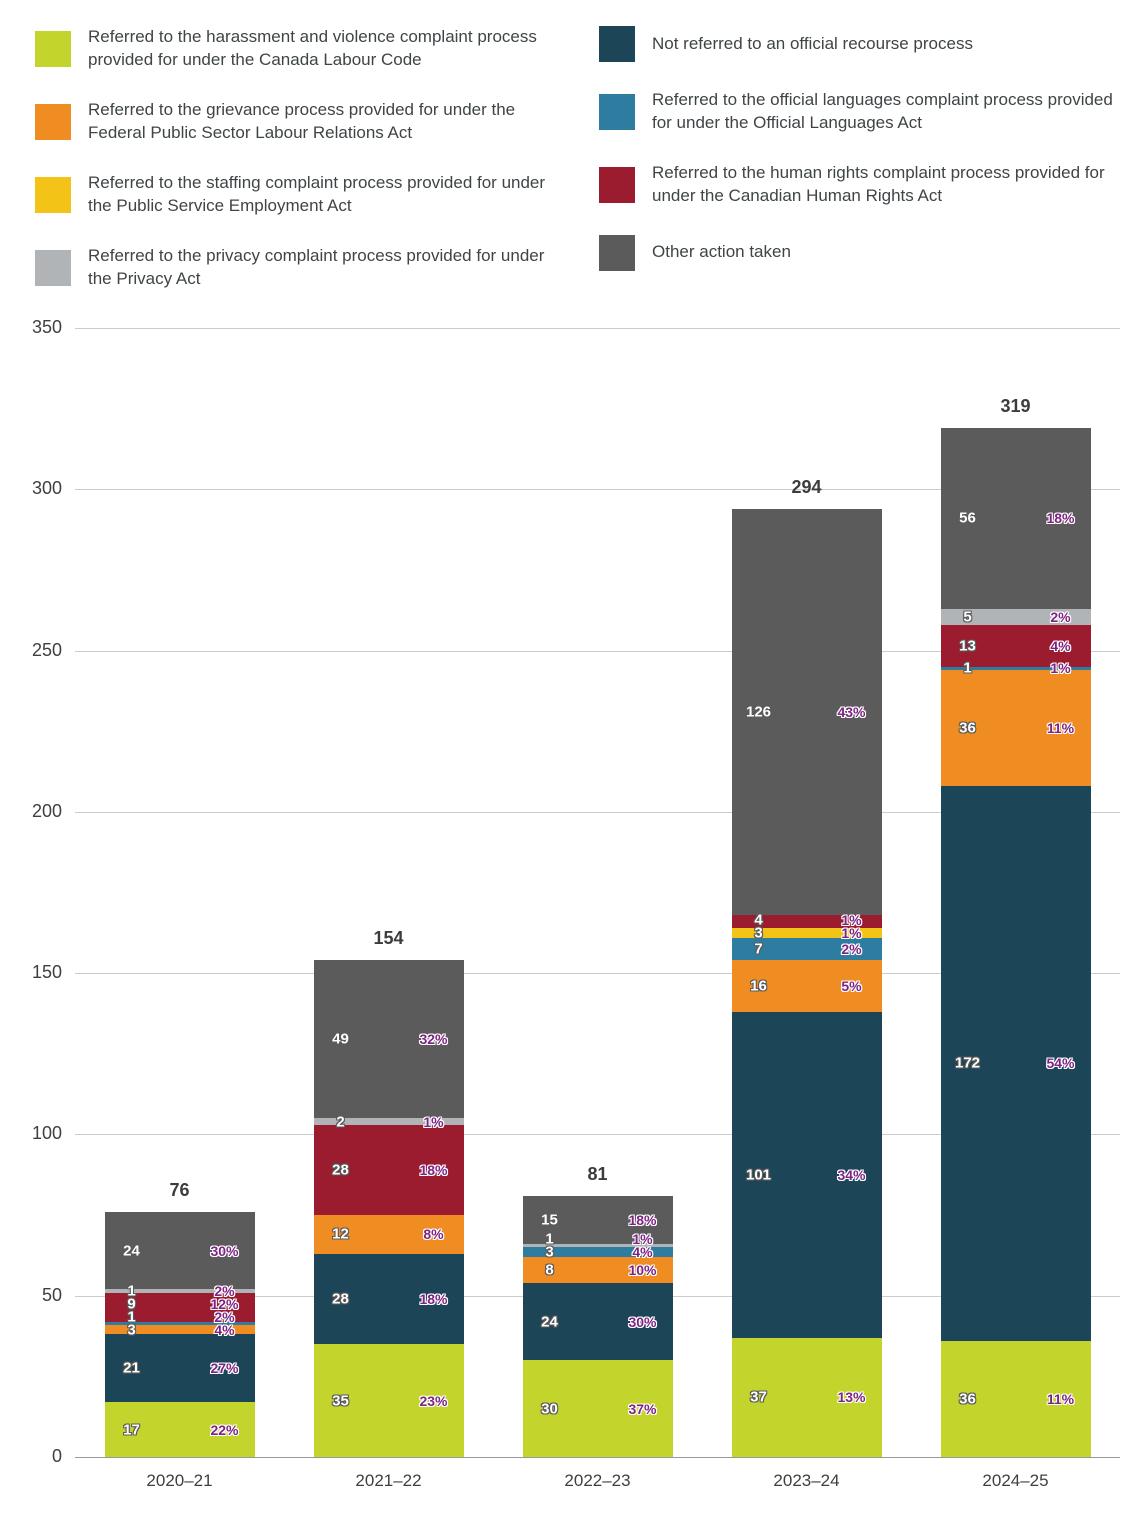 The image size is (1141, 1513). What do you see at coordinates (1015, 1480) in the screenshot?
I see `x-axis-label: 2024–25` at bounding box center [1015, 1480].